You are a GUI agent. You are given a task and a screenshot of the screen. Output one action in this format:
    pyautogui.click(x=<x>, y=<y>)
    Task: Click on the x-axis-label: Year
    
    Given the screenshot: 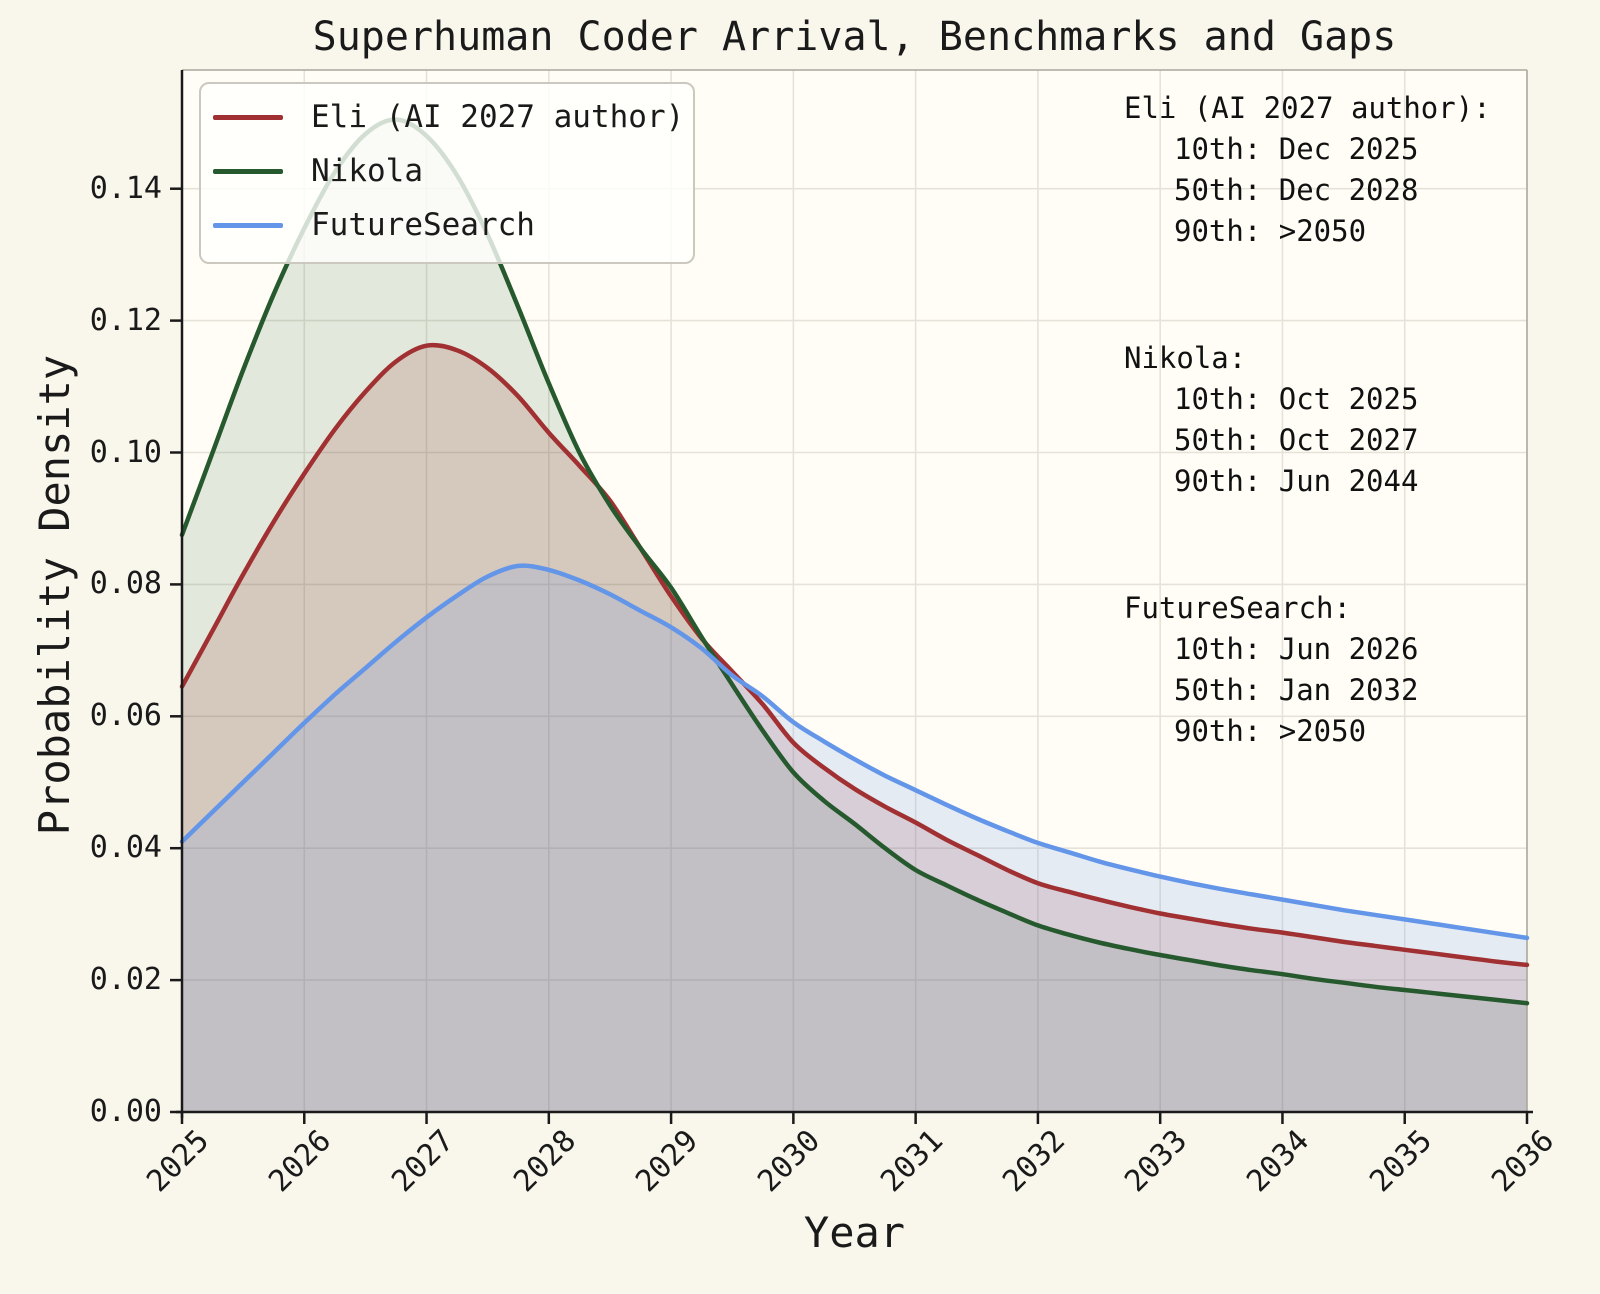 What is the action you would take?
    pyautogui.click(x=854, y=1232)
    